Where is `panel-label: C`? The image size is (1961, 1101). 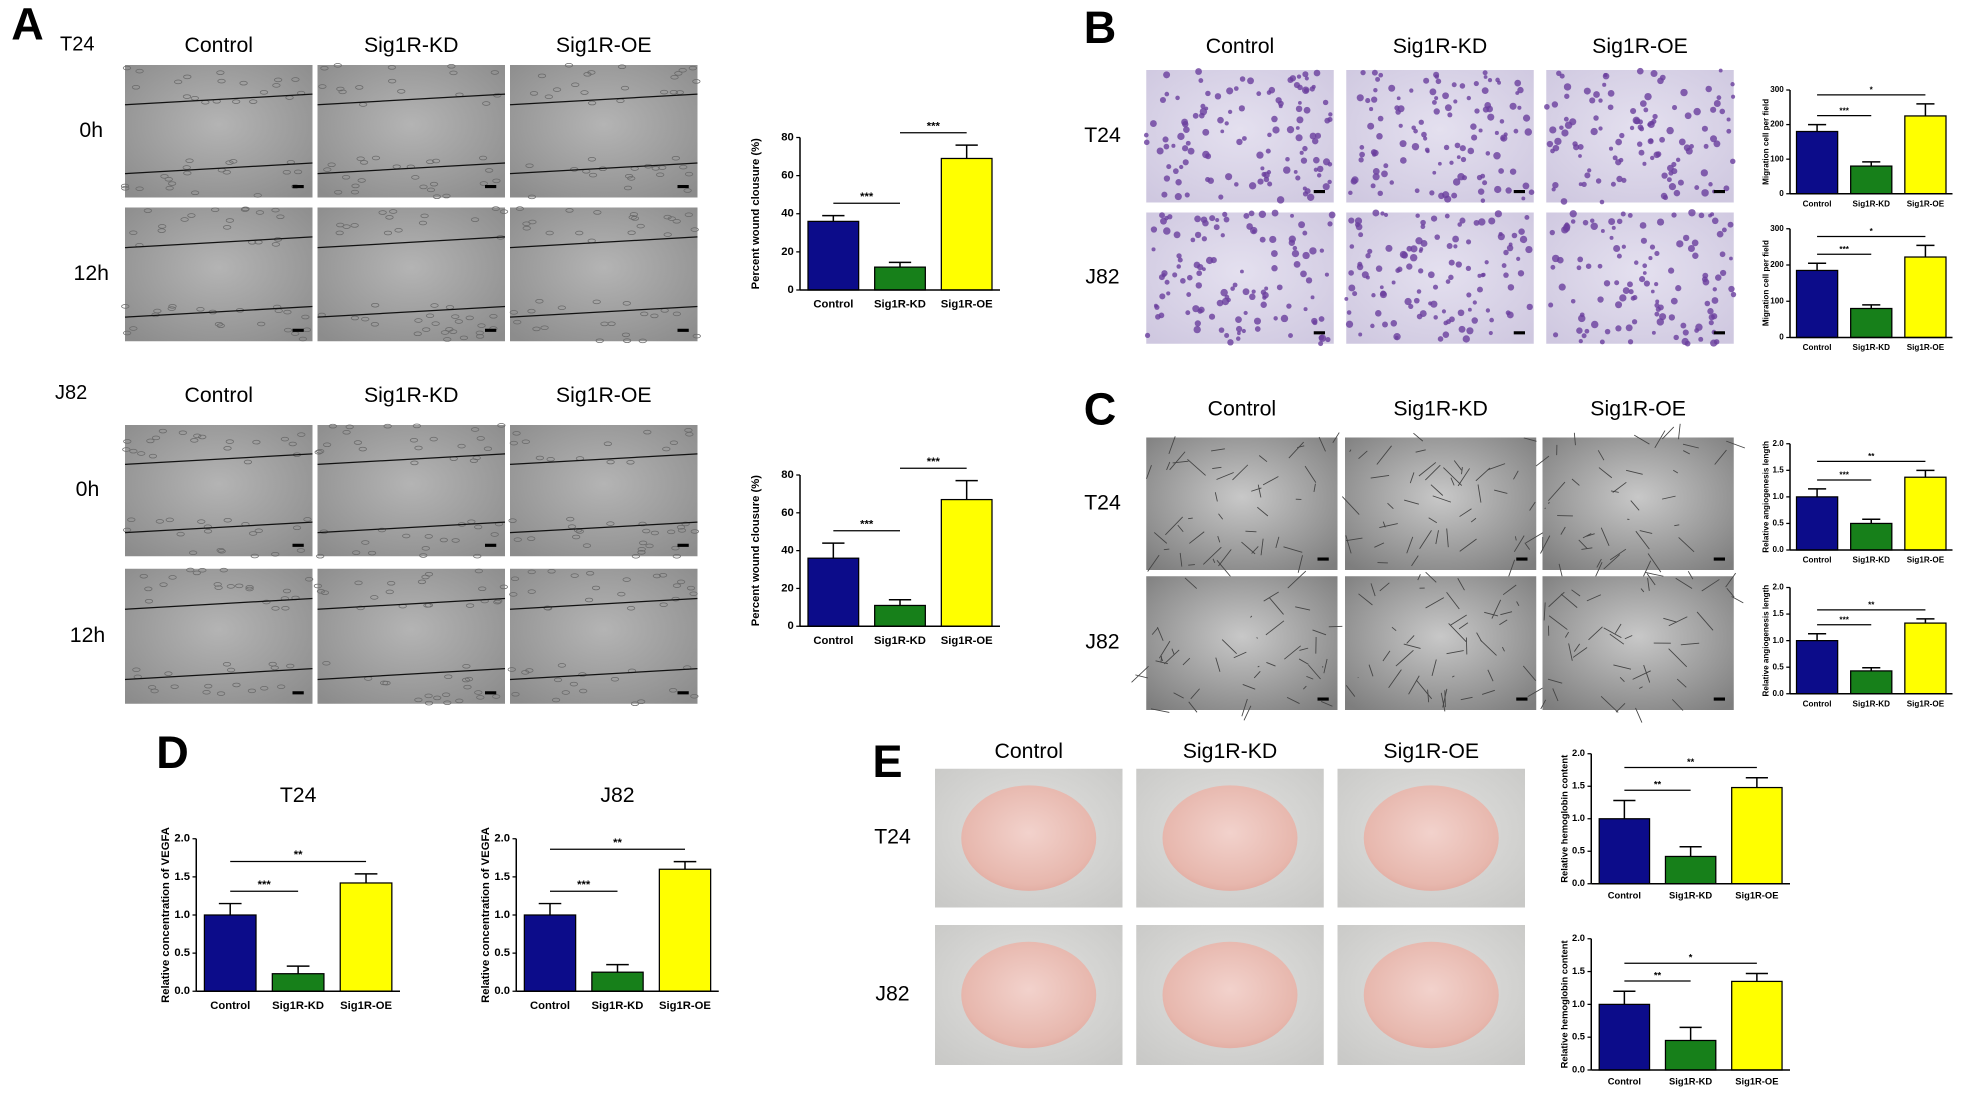 panel-label: C is located at coordinates (1100, 408).